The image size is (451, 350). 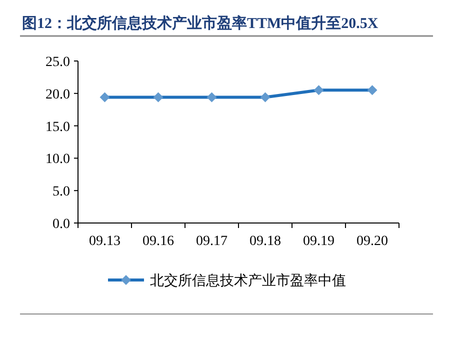 I want to click on legend-label: 北交所信息技术产业市盈率中值, so click(x=248, y=281).